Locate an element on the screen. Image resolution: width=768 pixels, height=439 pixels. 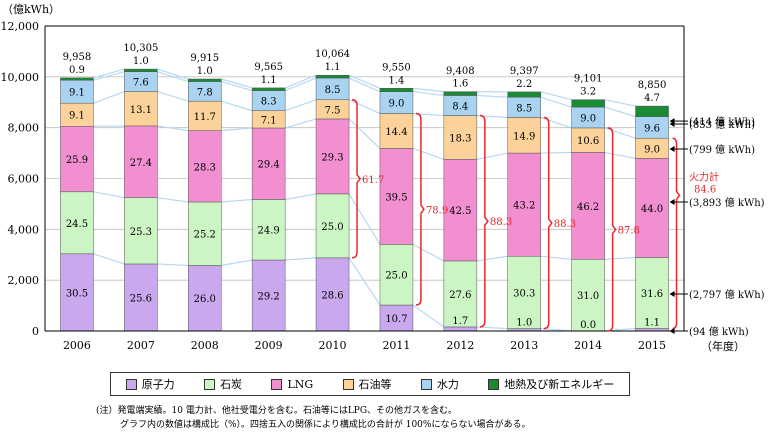
share-label: 11.7 is located at coordinates (205, 117).